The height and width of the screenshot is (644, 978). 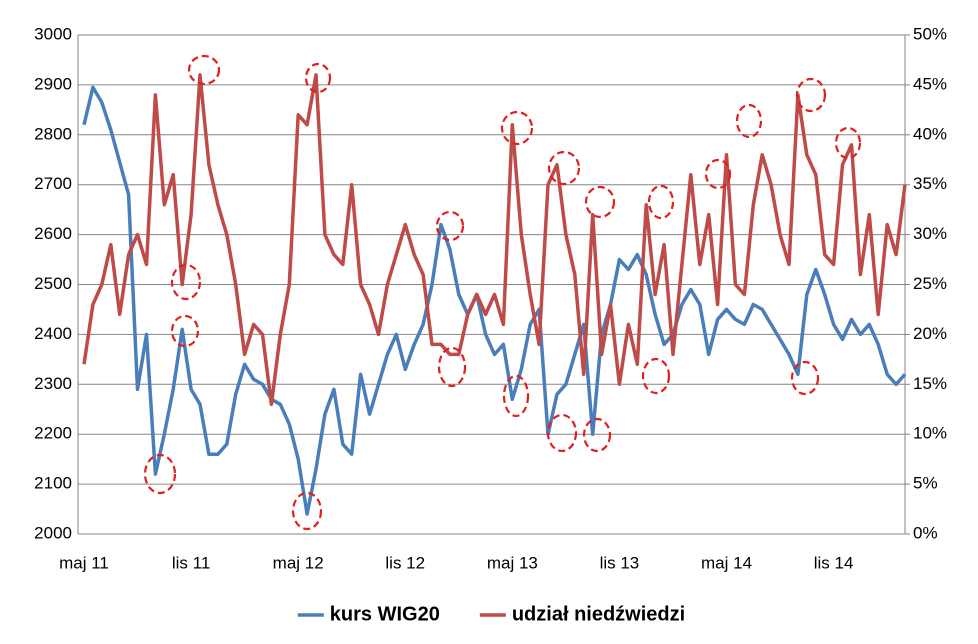 I want to click on x-tick-label: lis 11, so click(x=191, y=562).